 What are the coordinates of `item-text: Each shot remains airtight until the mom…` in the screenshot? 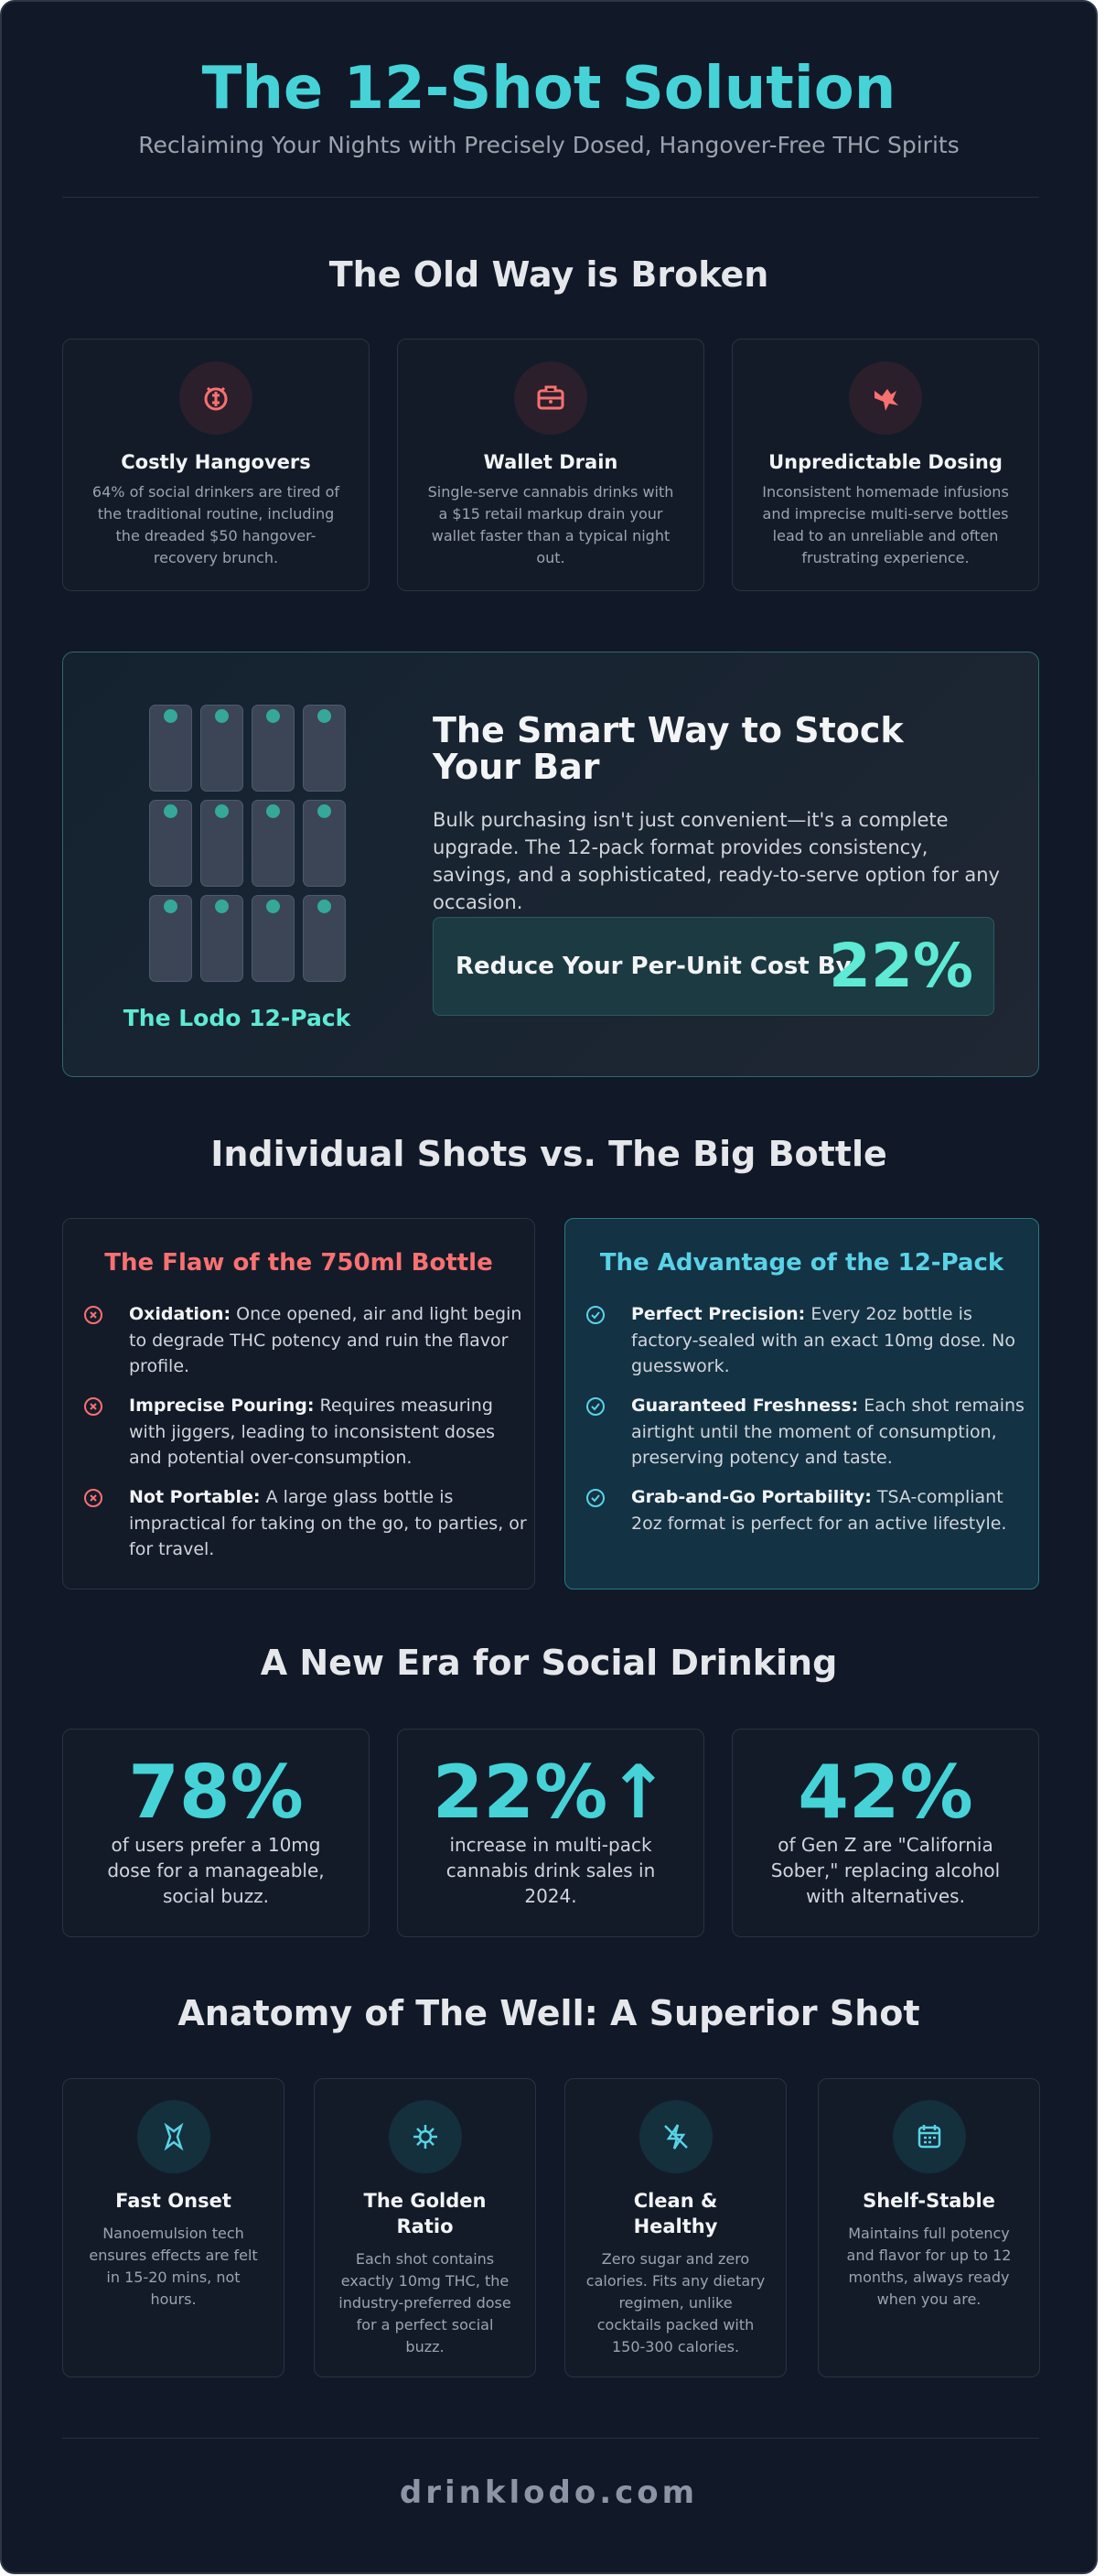 It's located at (828, 1432).